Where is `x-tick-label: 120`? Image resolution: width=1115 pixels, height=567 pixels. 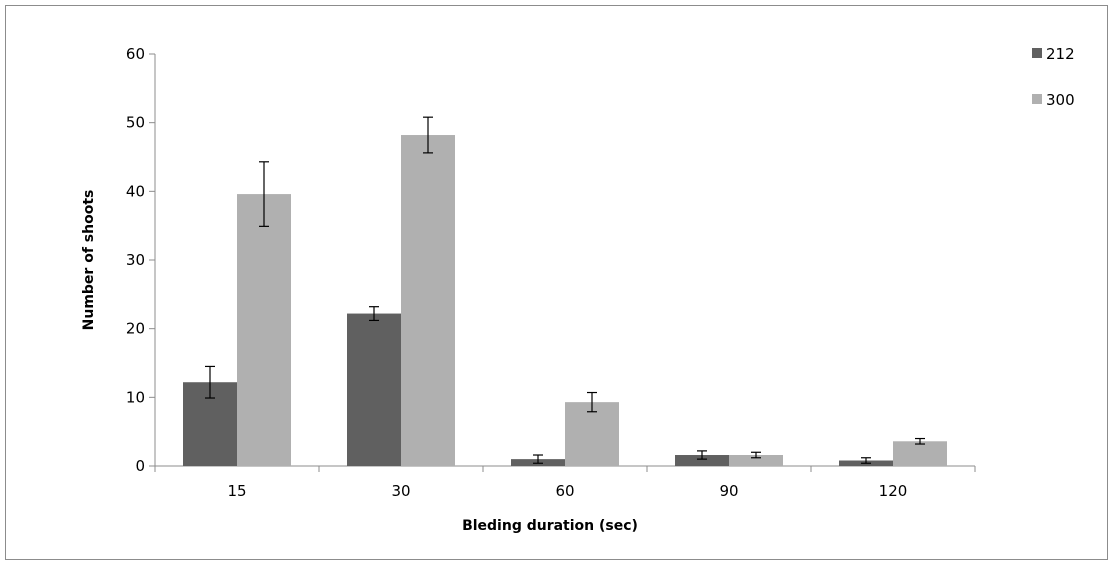 x-tick-label: 120 is located at coordinates (893, 491).